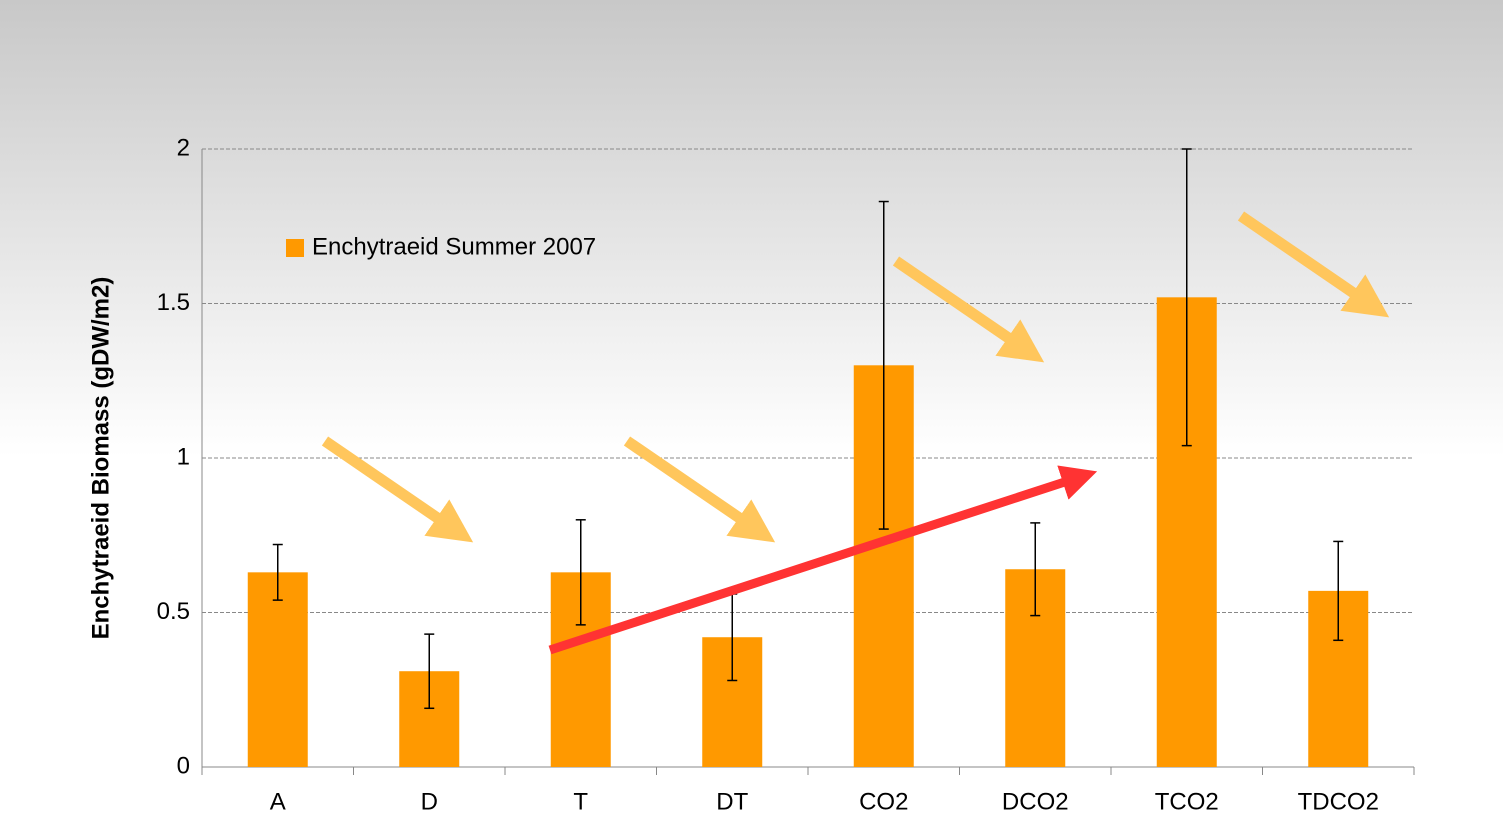 The image size is (1503, 835). I want to click on y-tick-label: 2, so click(183, 147).